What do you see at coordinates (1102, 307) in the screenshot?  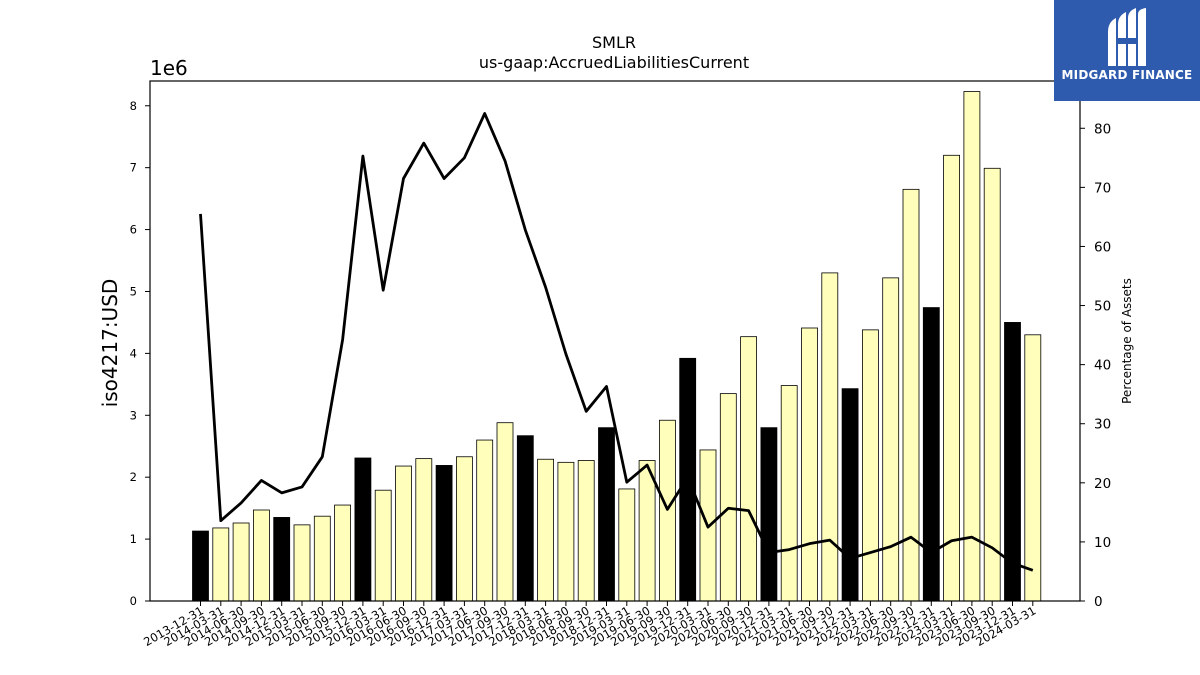 I see `y2-tick-label: 50` at bounding box center [1102, 307].